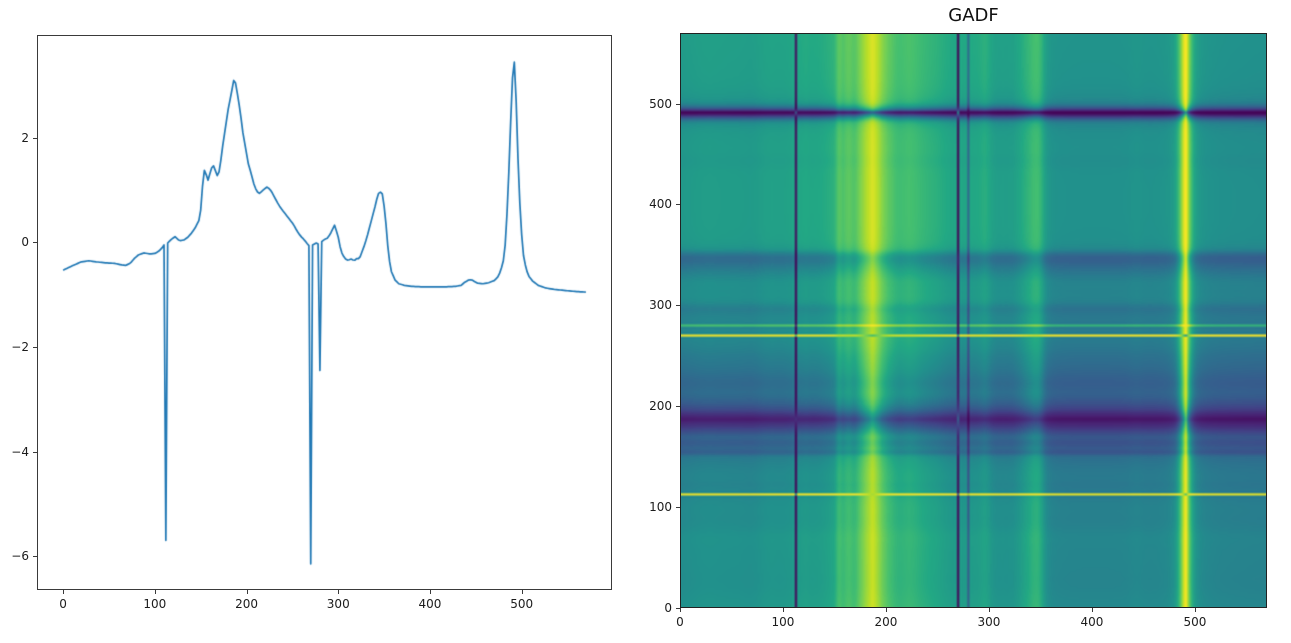 The image size is (1291, 643). I want to click on y-tick-label: 400, so click(660, 204).